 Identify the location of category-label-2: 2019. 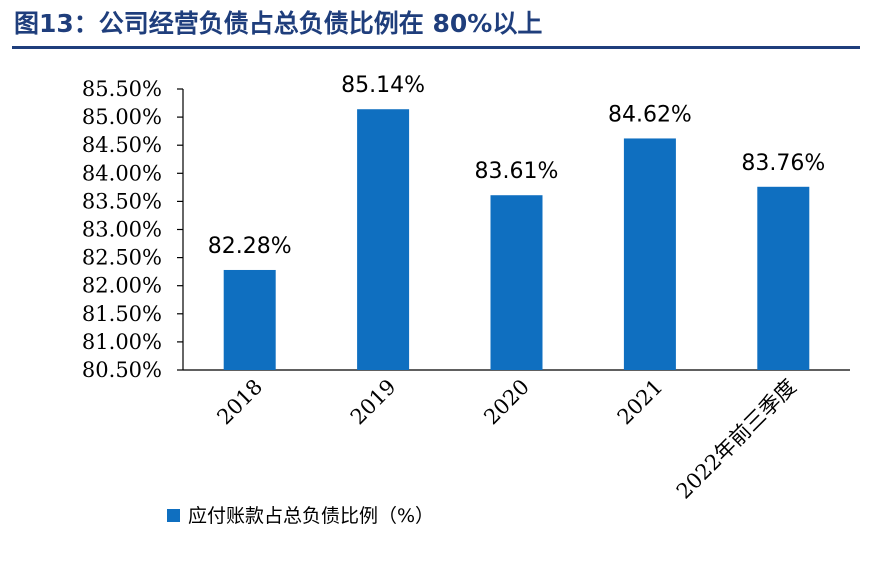
(373, 402).